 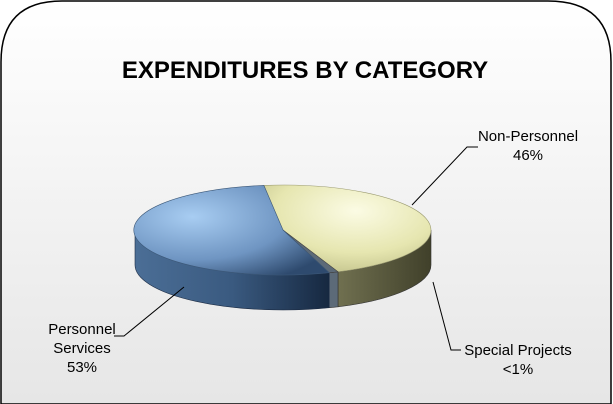 I want to click on label-special-projects: Special Projects <1%, so click(x=518, y=360).